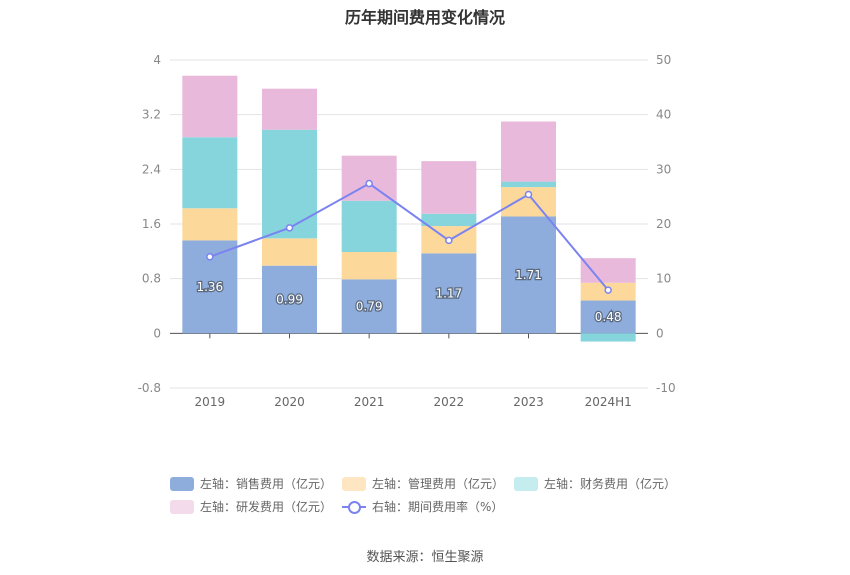  I want to click on y-right-tick-label: 40, so click(663, 115).